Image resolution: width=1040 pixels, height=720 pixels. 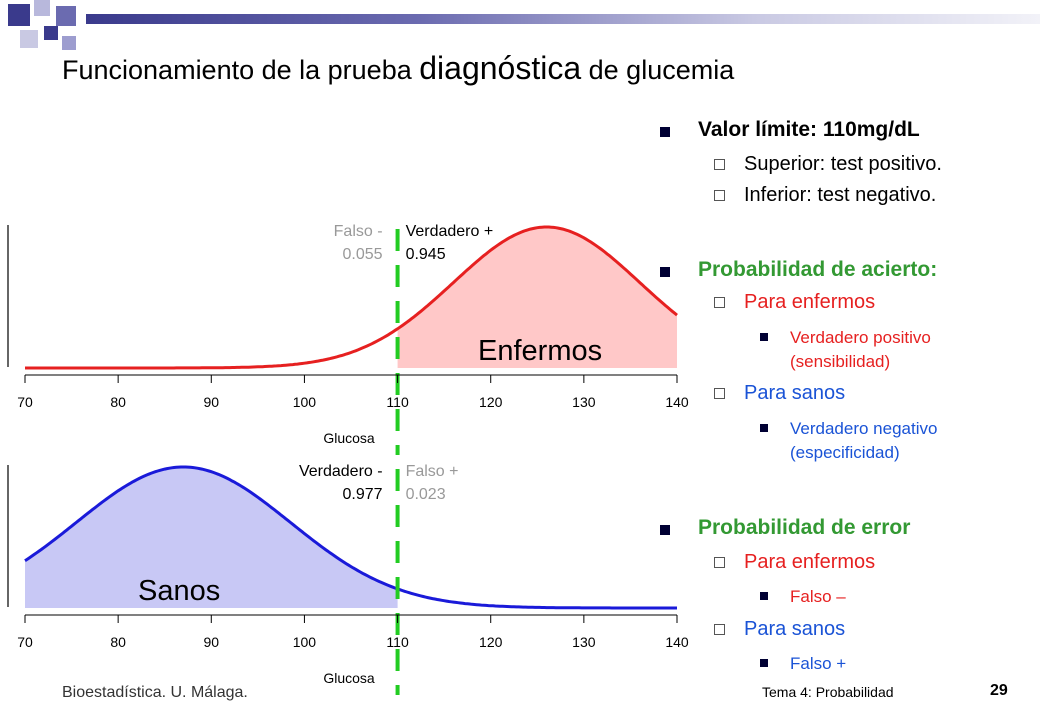 What do you see at coordinates (450, 231) in the screenshot?
I see `right-prob-name: Verdadero +` at bounding box center [450, 231].